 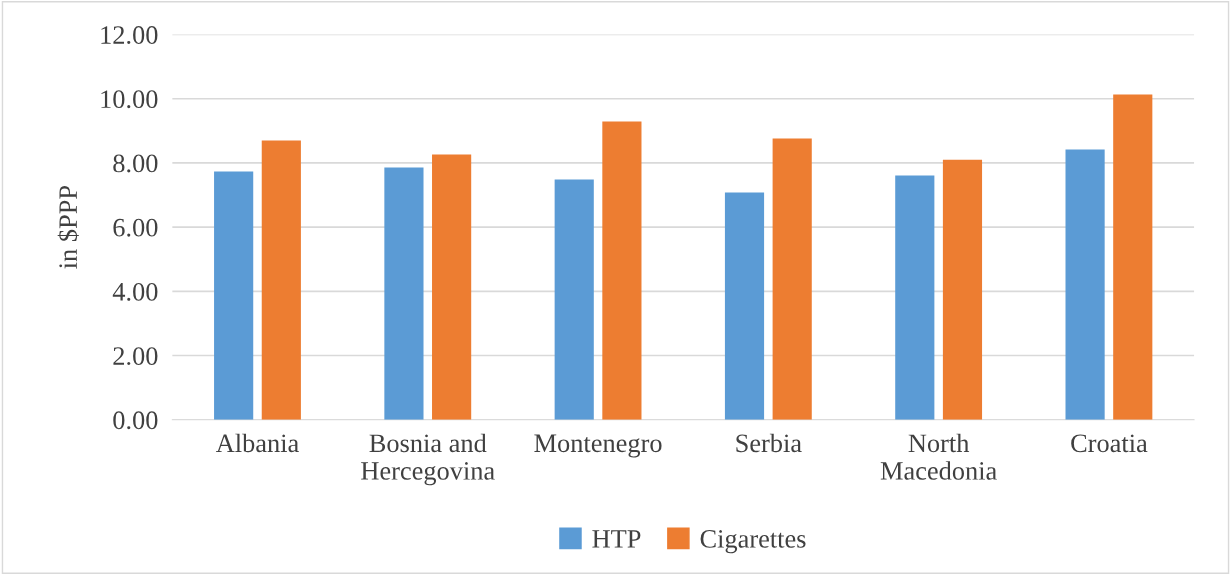 What do you see at coordinates (135, 356) in the screenshot?
I see `y-tick-label: 2.00` at bounding box center [135, 356].